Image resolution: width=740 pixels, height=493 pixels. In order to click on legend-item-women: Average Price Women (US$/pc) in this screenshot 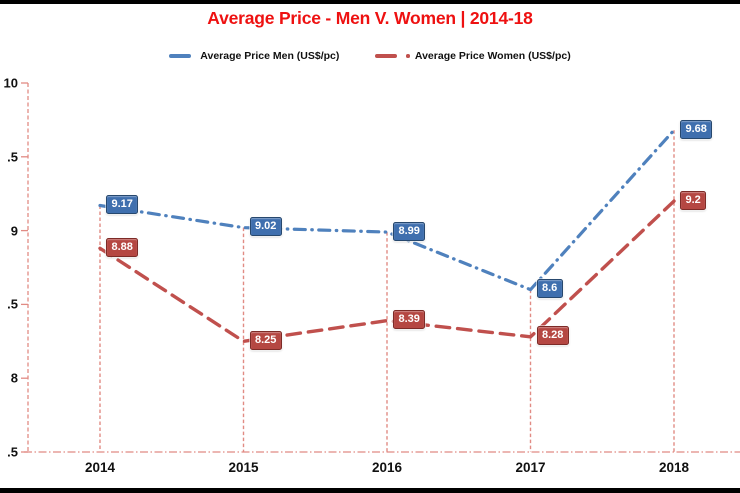, I will do `click(473, 56)`.